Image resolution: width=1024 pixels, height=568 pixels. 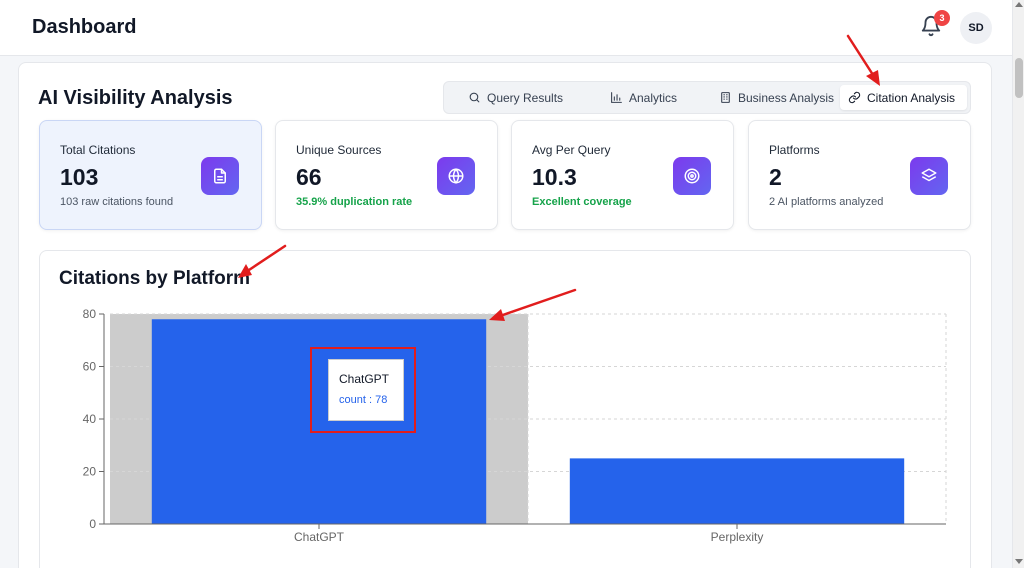 What do you see at coordinates (155, 278) in the screenshot?
I see `chart-title: Citations by Platform` at bounding box center [155, 278].